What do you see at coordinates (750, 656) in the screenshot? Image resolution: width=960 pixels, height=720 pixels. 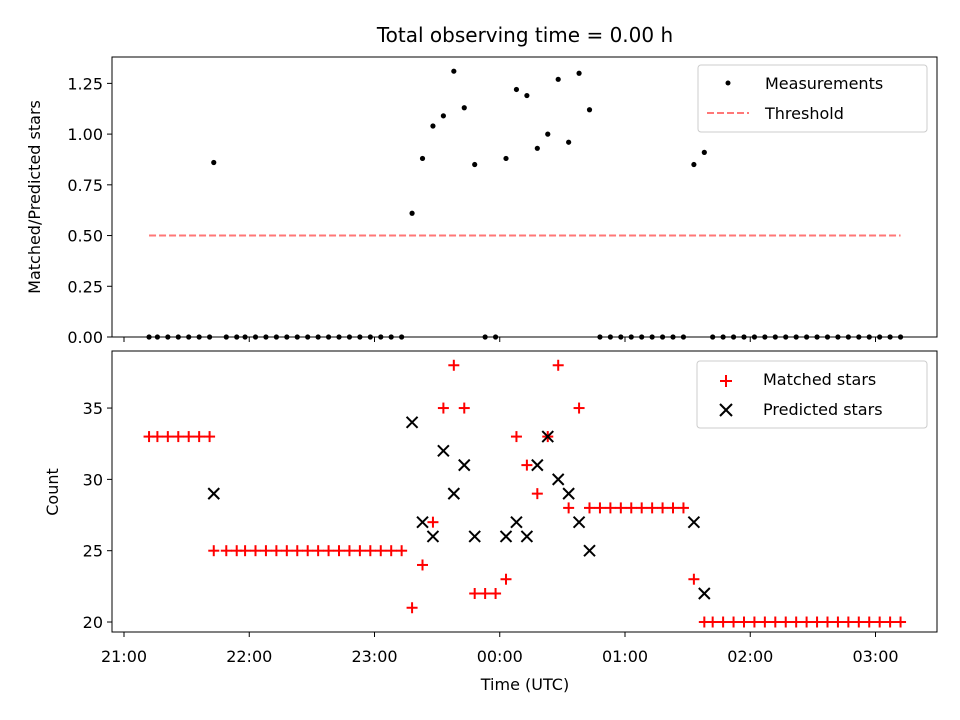 I see `bottom-xtick-label: 02:00` at bounding box center [750, 656].